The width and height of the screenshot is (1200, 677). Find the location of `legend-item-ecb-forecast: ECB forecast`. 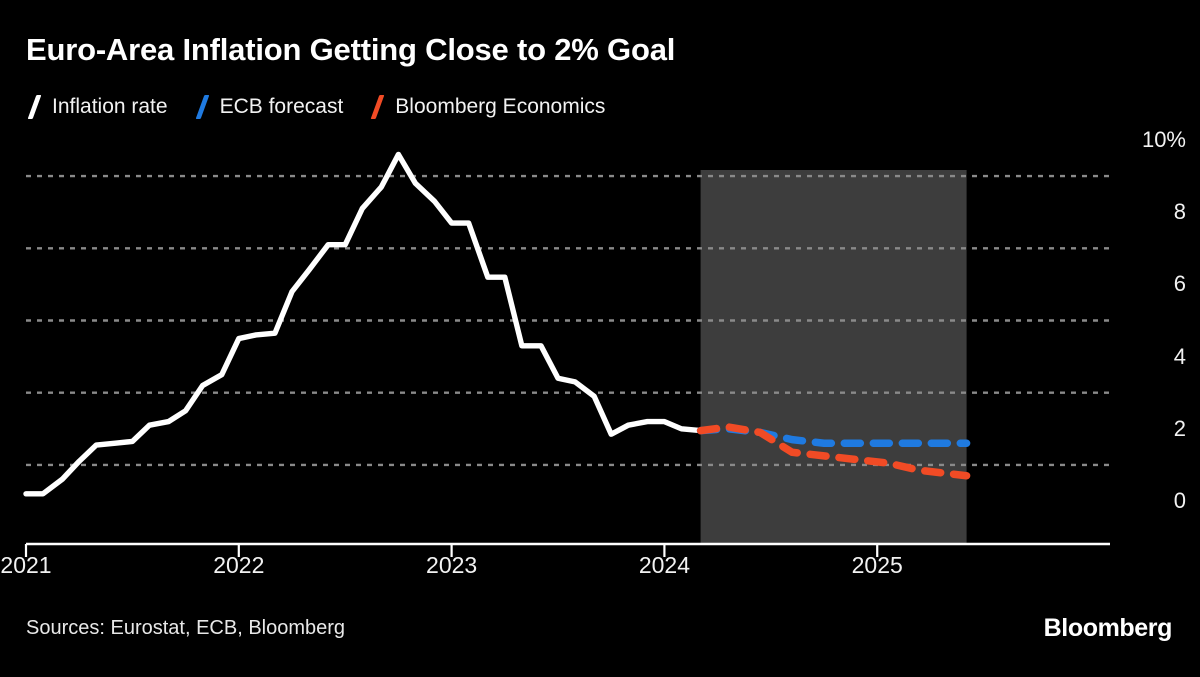

legend-item-ecb-forecast: ECB forecast is located at coordinates (269, 106).